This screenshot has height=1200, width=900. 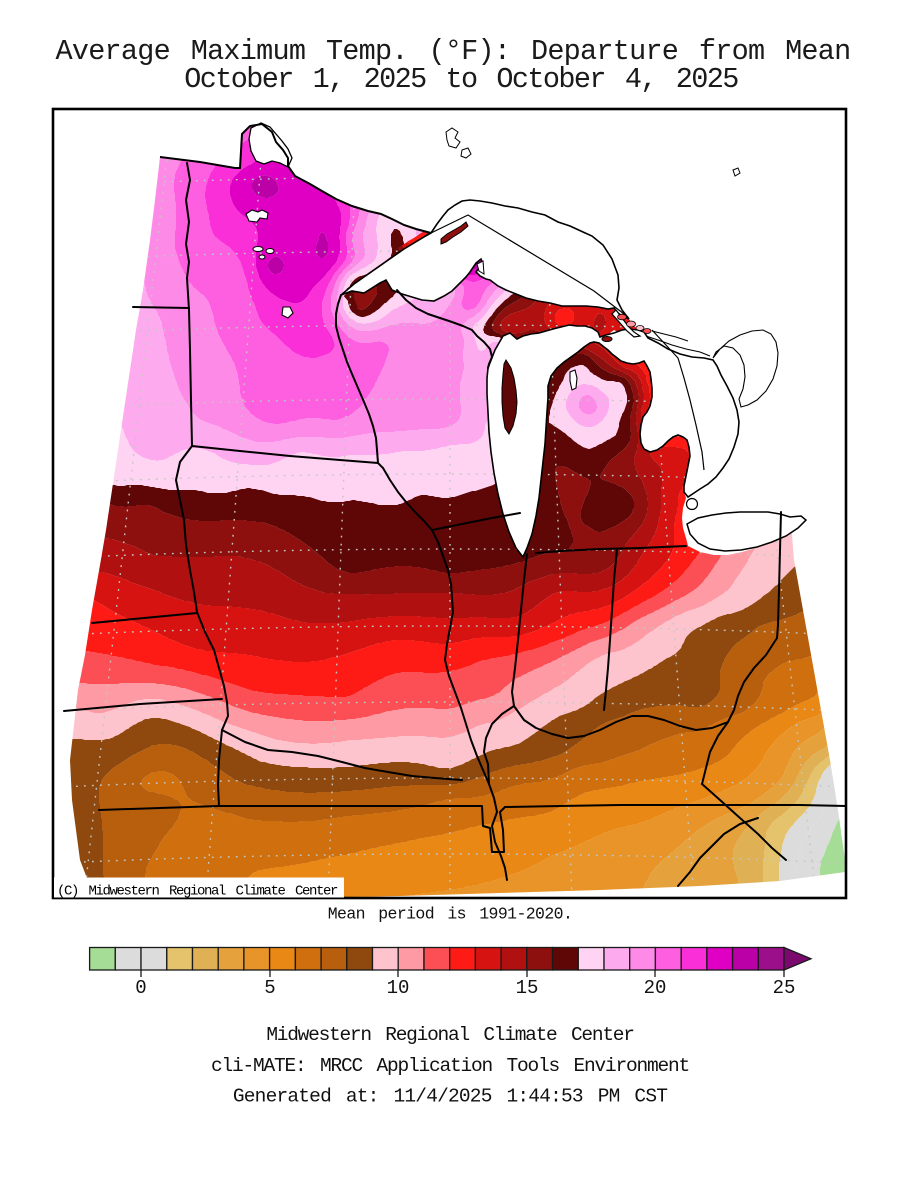 What do you see at coordinates (197, 892) in the screenshot?
I see `svg-text:(C) Midwestern Regional Climat: (C) Midwestern Regional Climate Center` at bounding box center [197, 892].